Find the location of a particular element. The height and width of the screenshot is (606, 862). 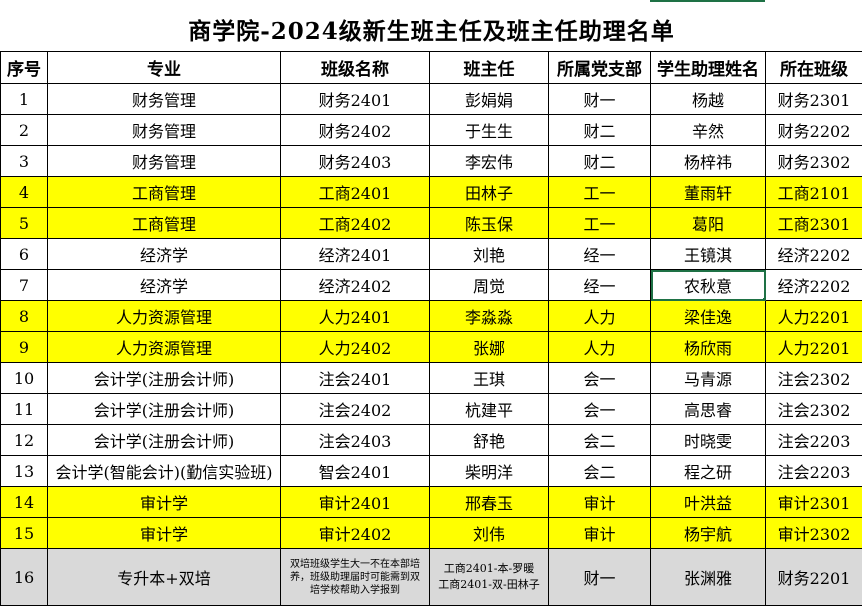

header-cell-no: 序号 is located at coordinates (24, 67).